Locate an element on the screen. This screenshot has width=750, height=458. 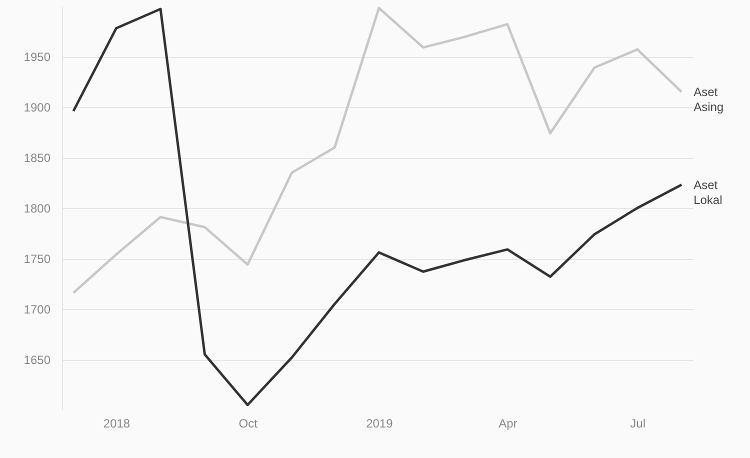
y-tick-label: 1950 is located at coordinates (37, 57).